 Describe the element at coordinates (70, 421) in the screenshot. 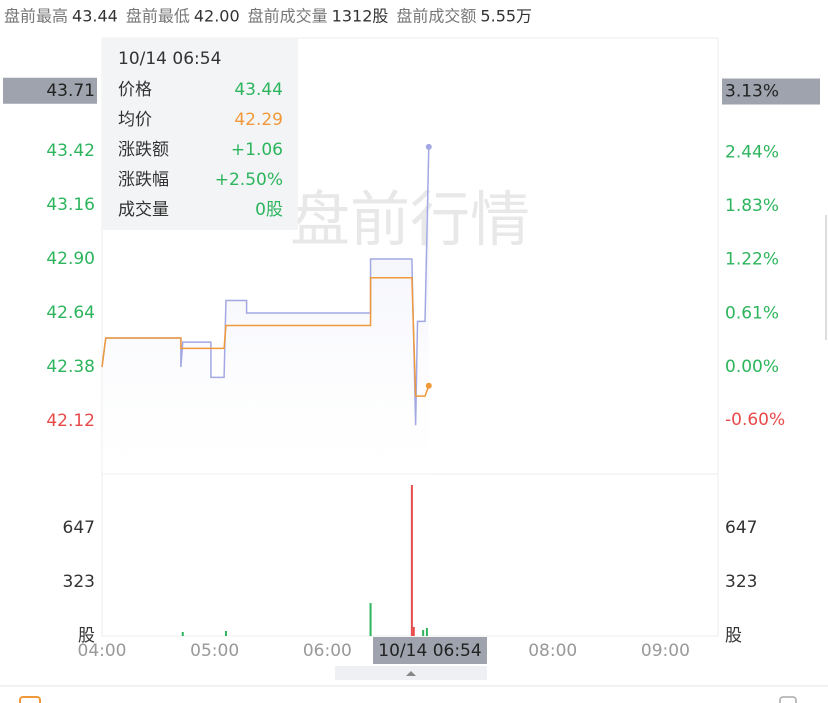

I see `y-tick-label: 42.12` at that location.